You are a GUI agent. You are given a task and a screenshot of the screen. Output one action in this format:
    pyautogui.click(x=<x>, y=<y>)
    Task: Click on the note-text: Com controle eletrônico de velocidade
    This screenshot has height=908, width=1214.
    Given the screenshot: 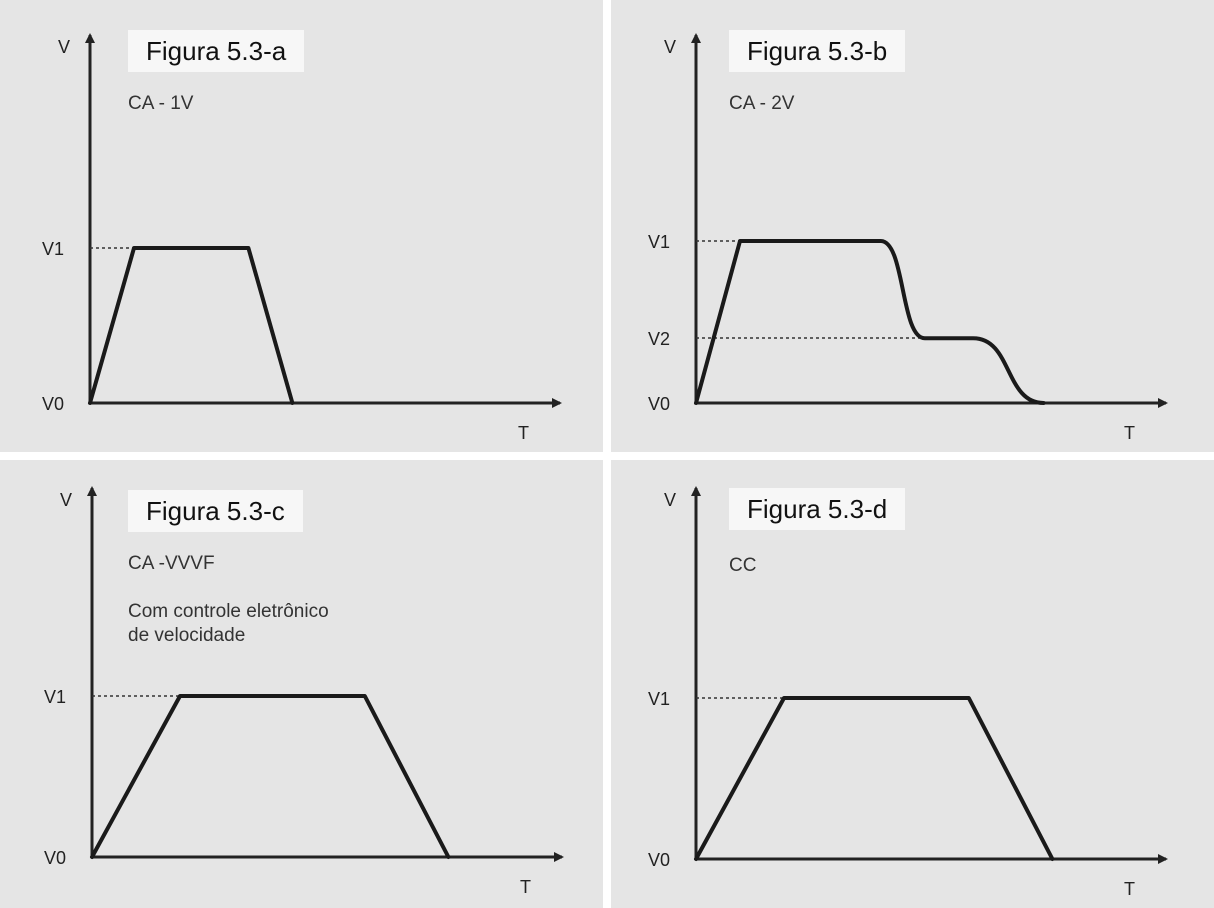 What is the action you would take?
    pyautogui.click(x=228, y=623)
    